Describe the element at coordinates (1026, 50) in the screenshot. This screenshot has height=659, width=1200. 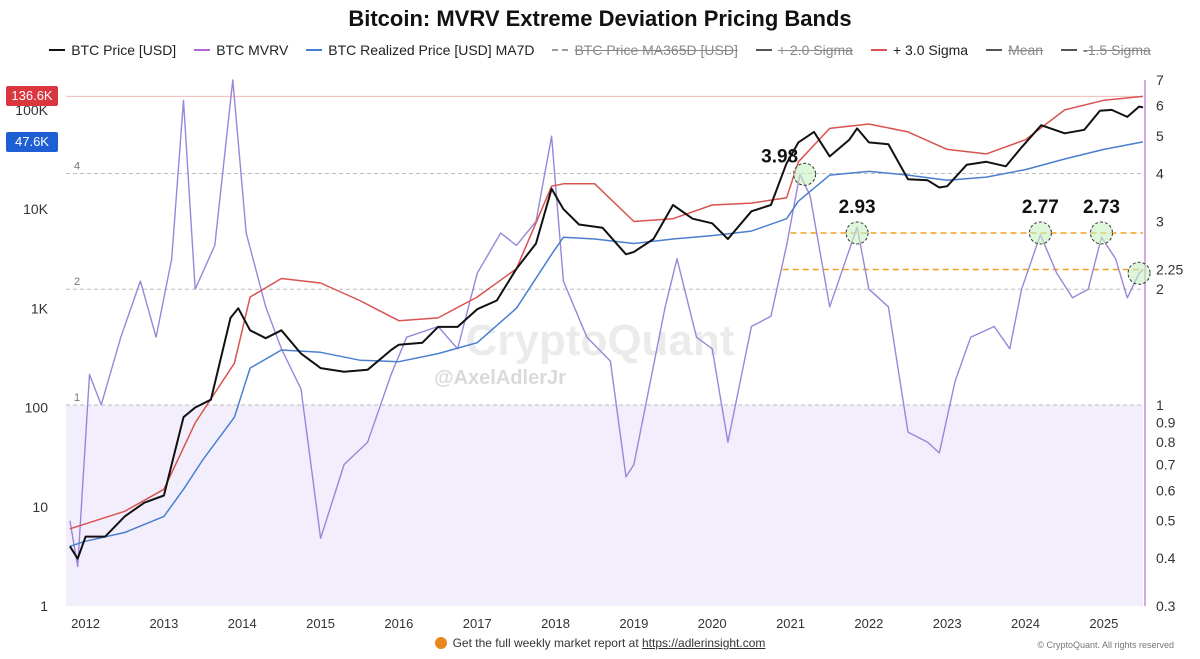
I see `legend-label: Mean` at that location.